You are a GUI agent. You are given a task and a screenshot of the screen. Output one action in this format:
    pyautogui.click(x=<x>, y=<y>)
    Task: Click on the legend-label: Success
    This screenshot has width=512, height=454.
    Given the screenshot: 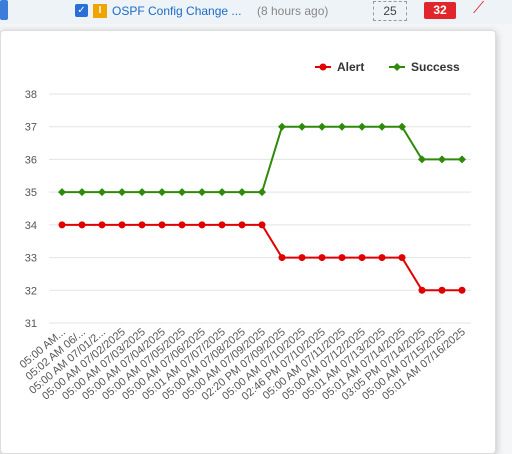 What is the action you would take?
    pyautogui.click(x=435, y=67)
    